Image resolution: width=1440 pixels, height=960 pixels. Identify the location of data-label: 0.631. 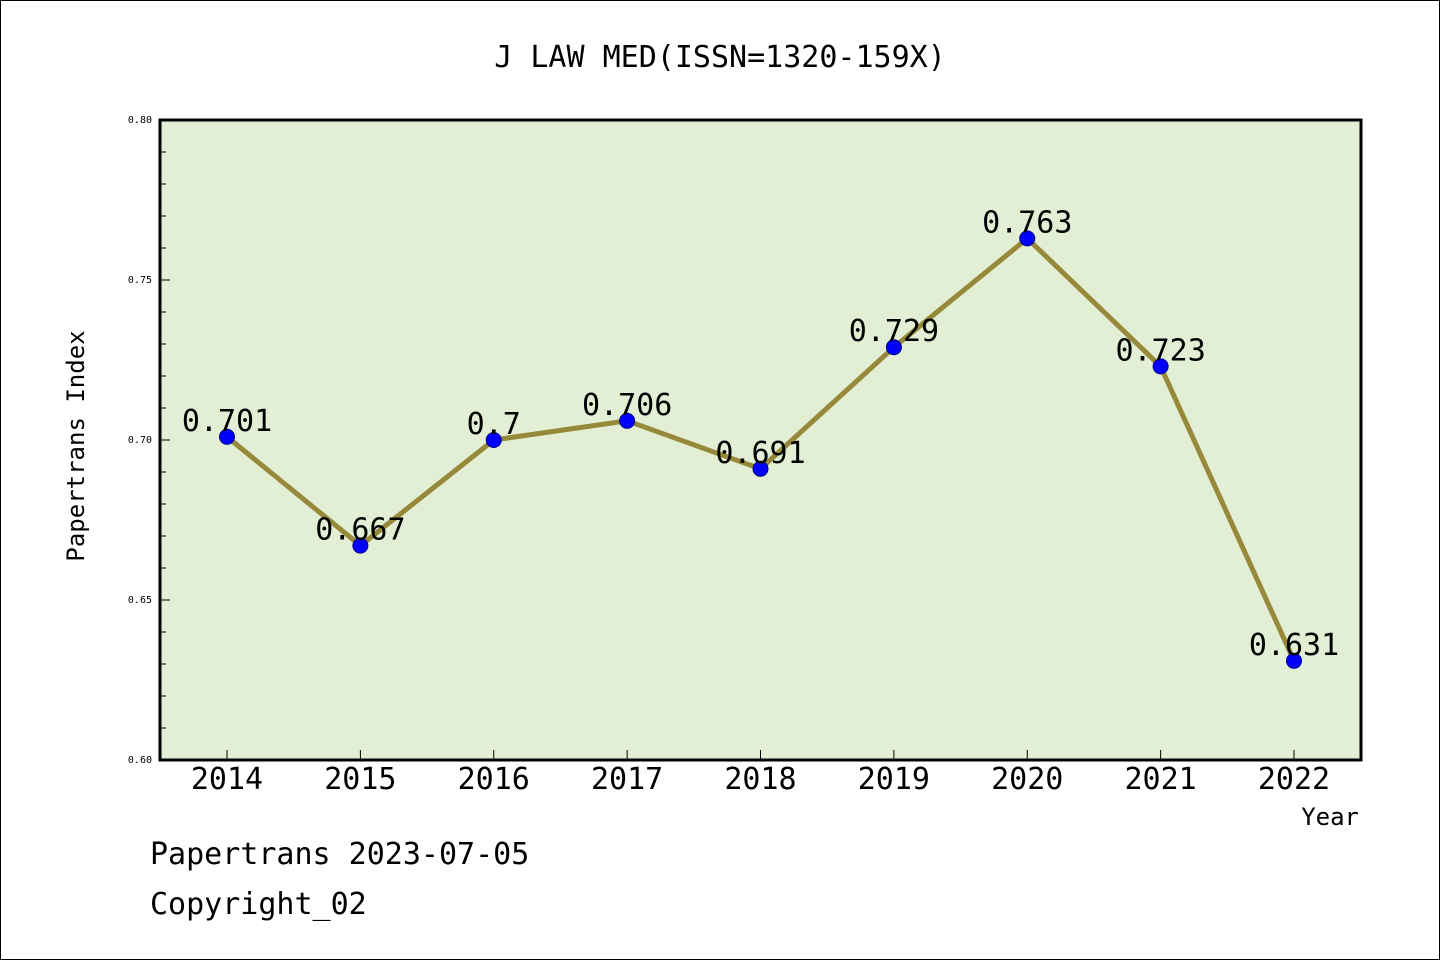
(1294, 645).